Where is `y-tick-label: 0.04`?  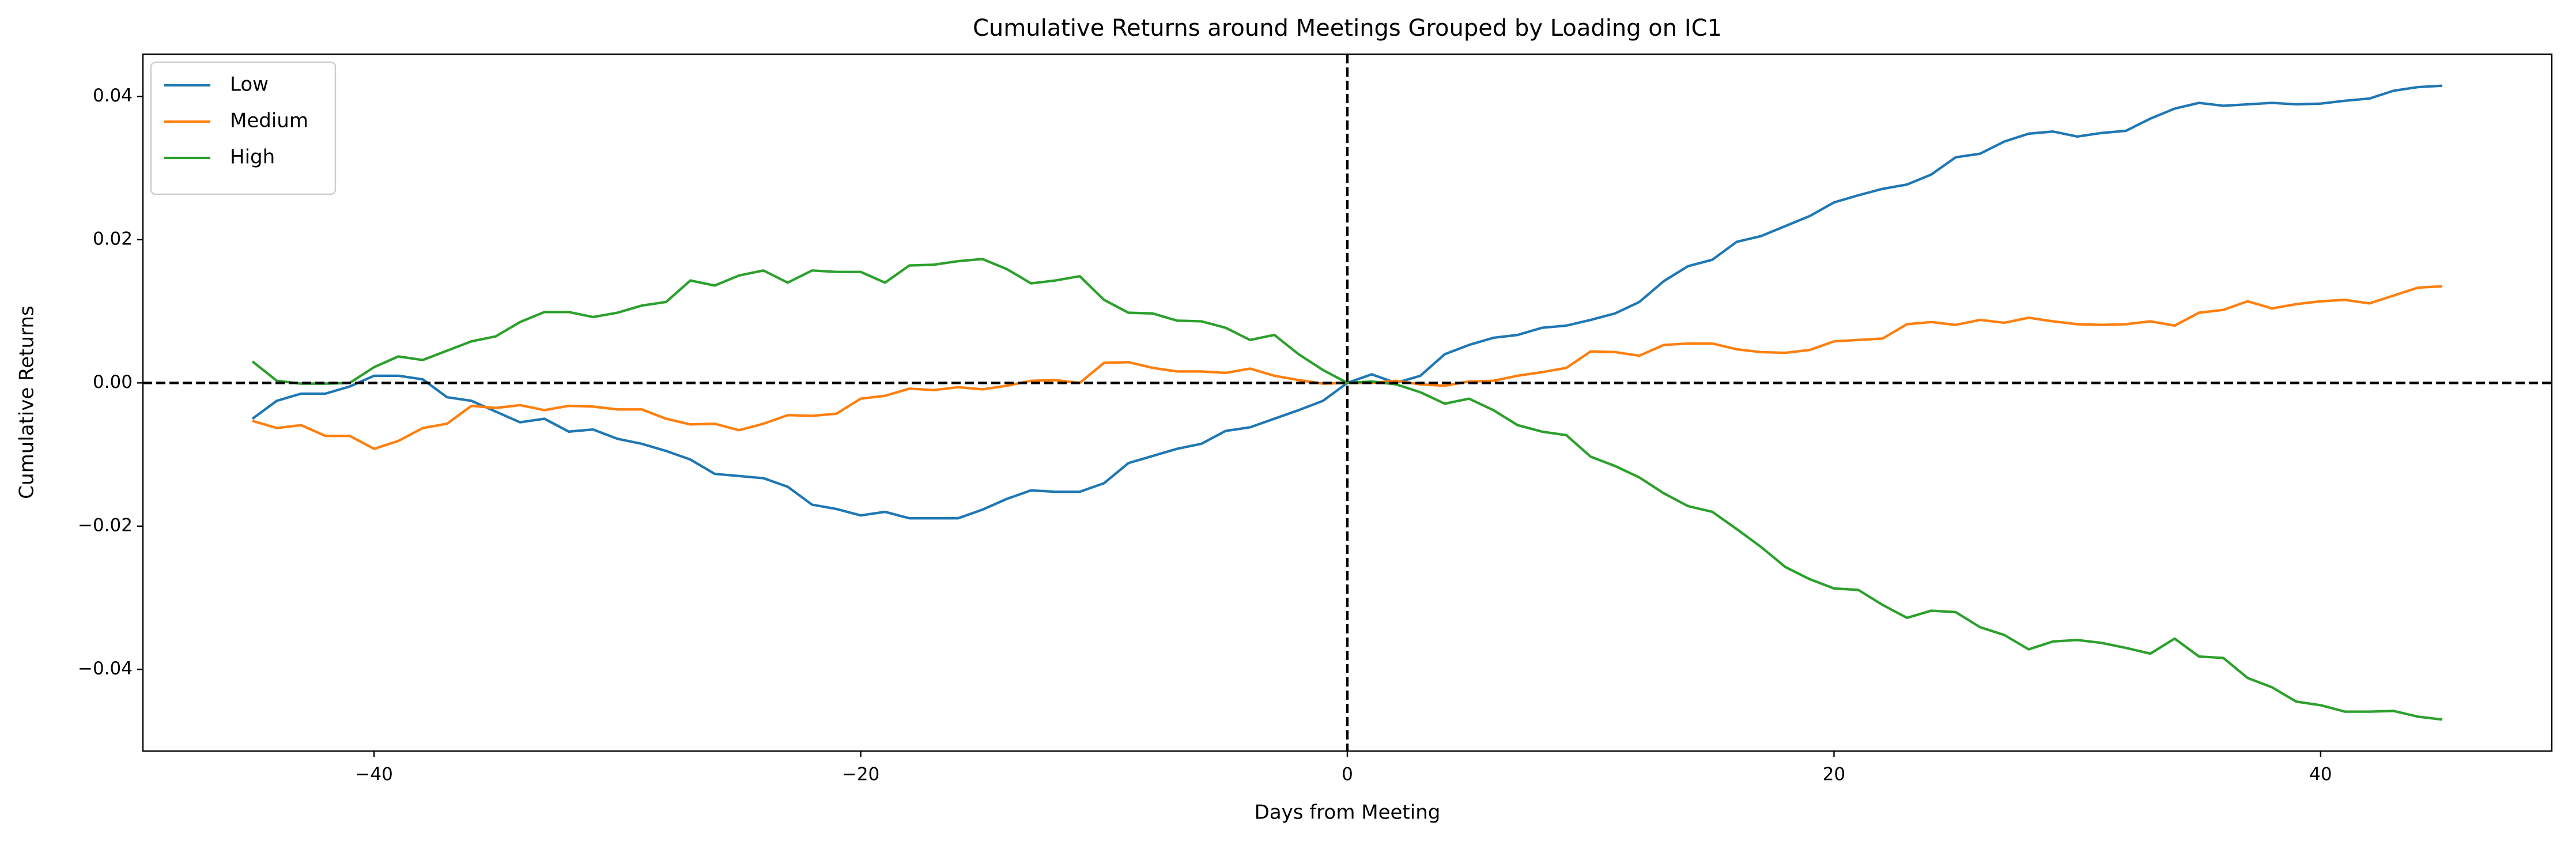 y-tick-label: 0.04 is located at coordinates (113, 95).